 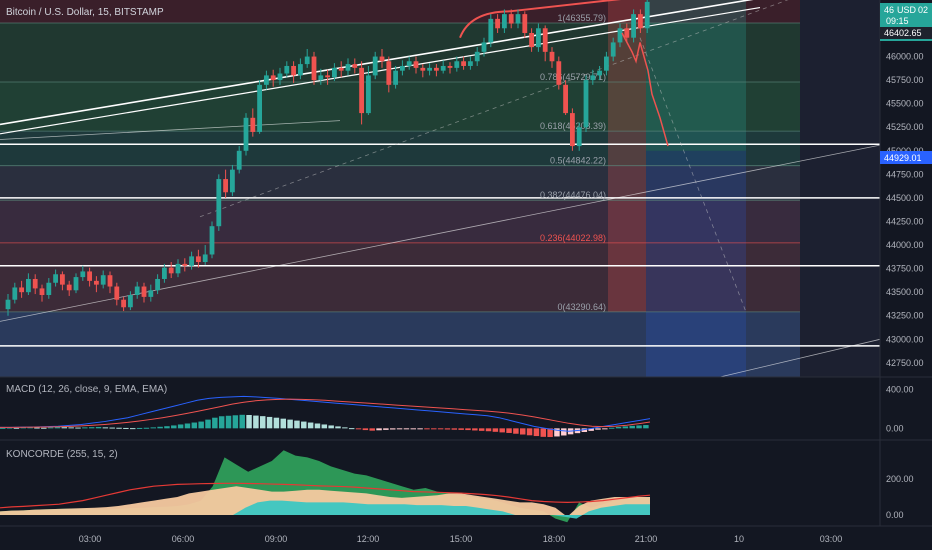 I want to click on fib-level-label: 0(43290.64), so click(x=581, y=307).